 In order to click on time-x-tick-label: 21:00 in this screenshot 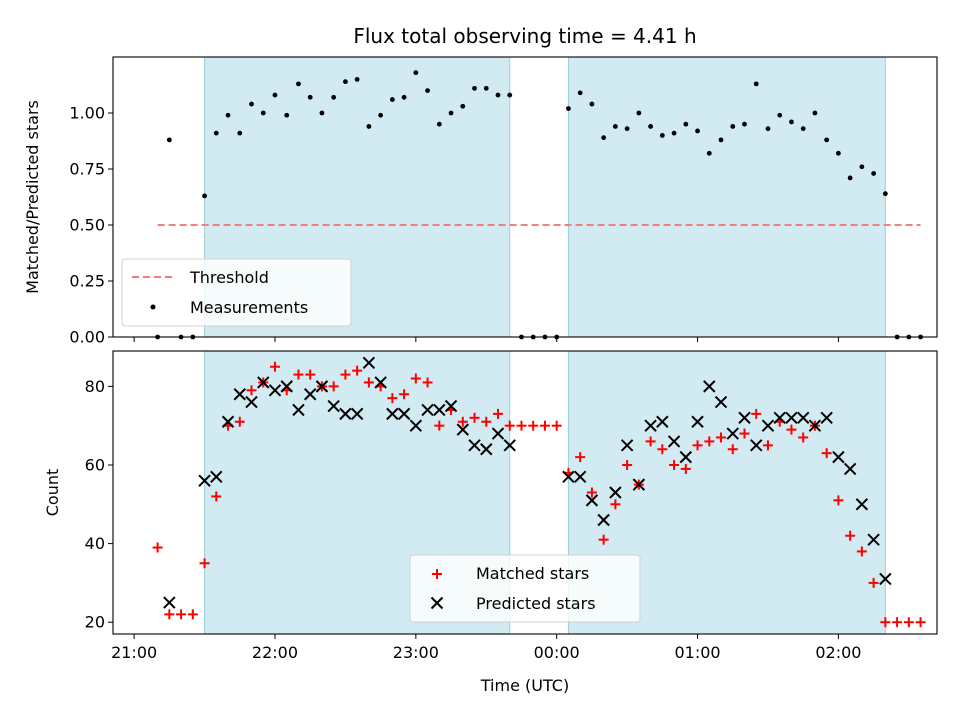, I will do `click(134, 652)`.